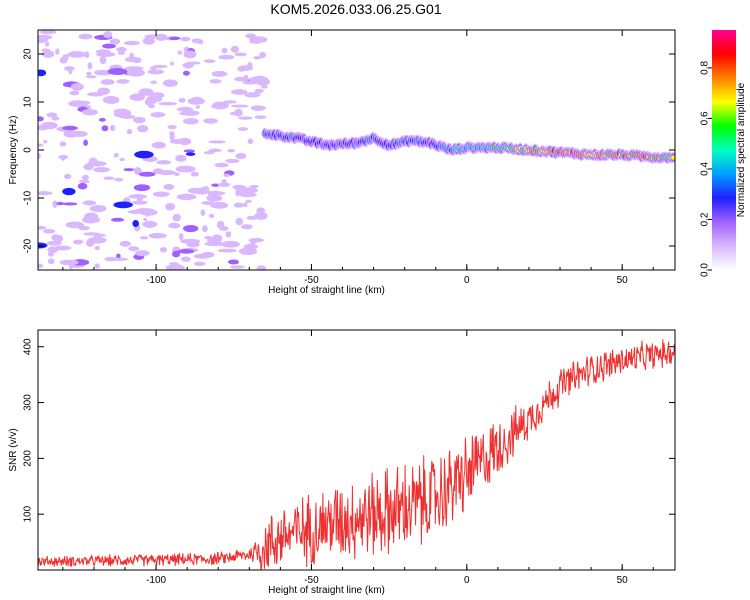  What do you see at coordinates (28, 513) in the screenshot?
I see `snr-ytick-label: 100` at bounding box center [28, 513].